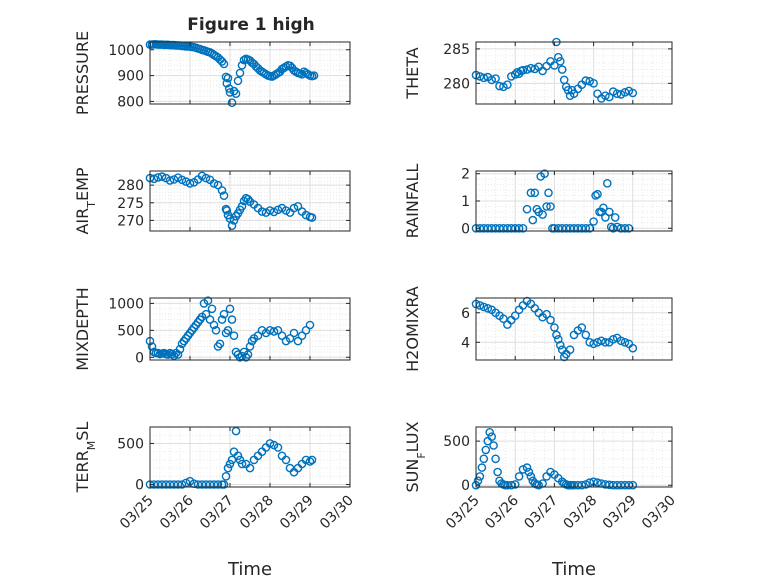 This screenshot has width=778, height=588. Describe the element at coordinates (212, 73) in the screenshot. I see `axes-pressure: 800 900 1000 PRESSURE` at that location.